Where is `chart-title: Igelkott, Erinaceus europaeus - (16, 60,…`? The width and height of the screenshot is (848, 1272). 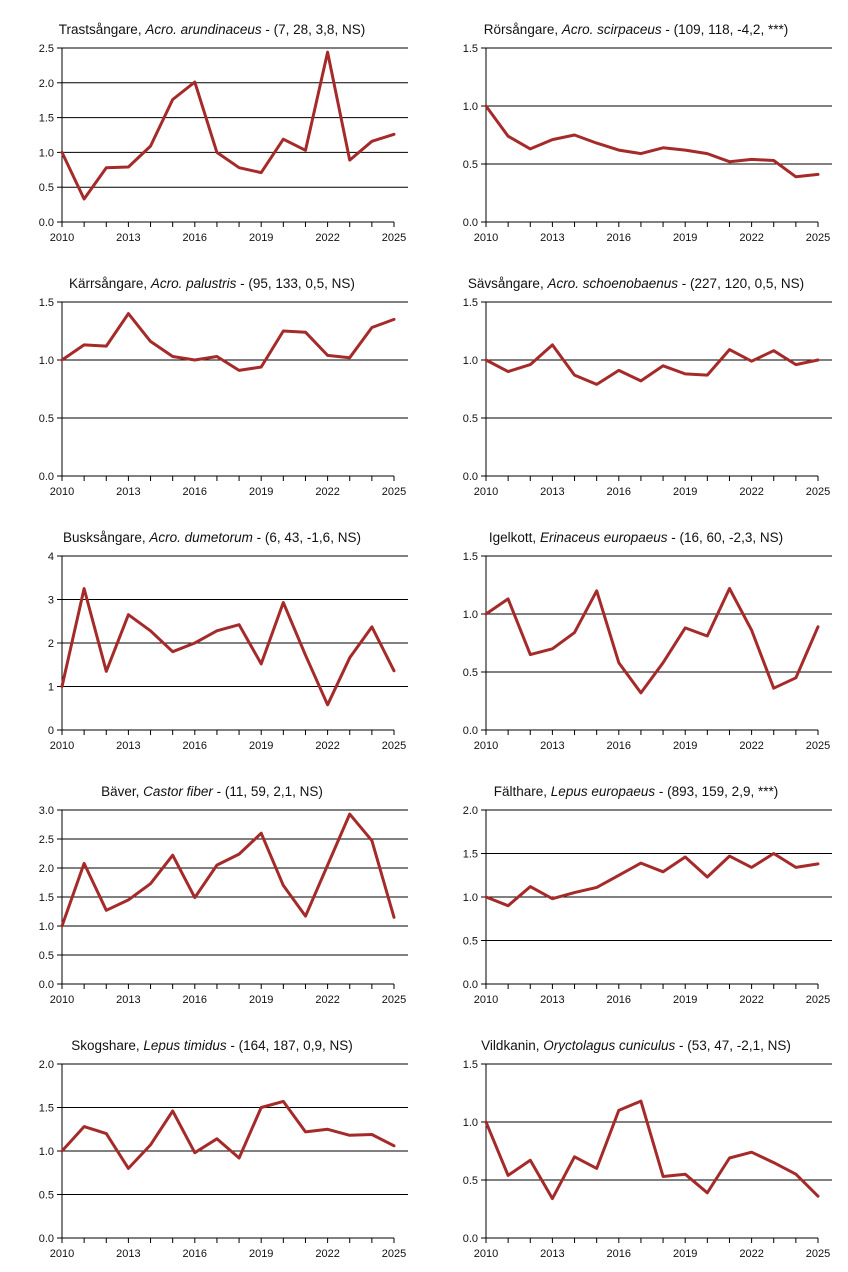
chart-title: Igelkott, Erinaceus europaeus - (16, 60,… is located at coordinates (636, 537).